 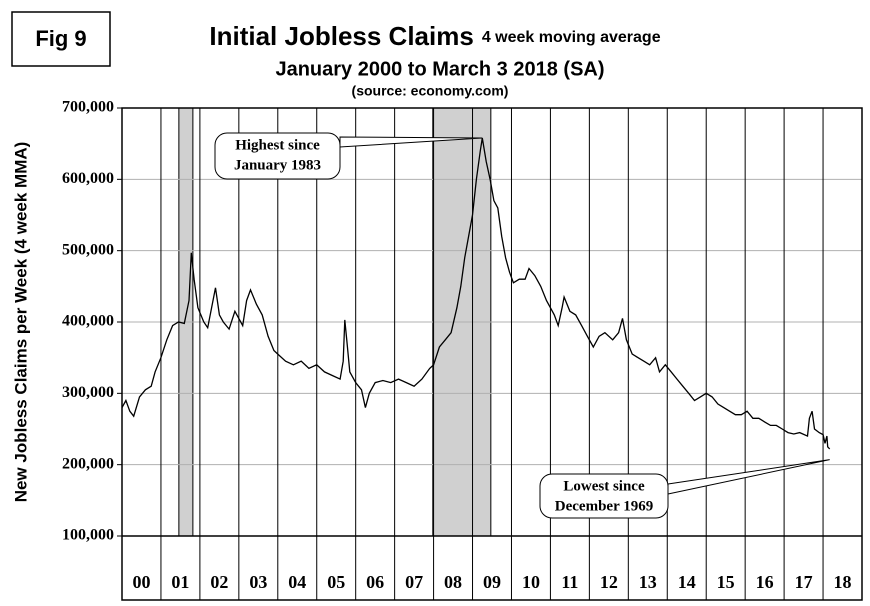 What do you see at coordinates (439, 69) in the screenshot?
I see `subtitle: January 2000 to March 3 2018 (SA)` at bounding box center [439, 69].